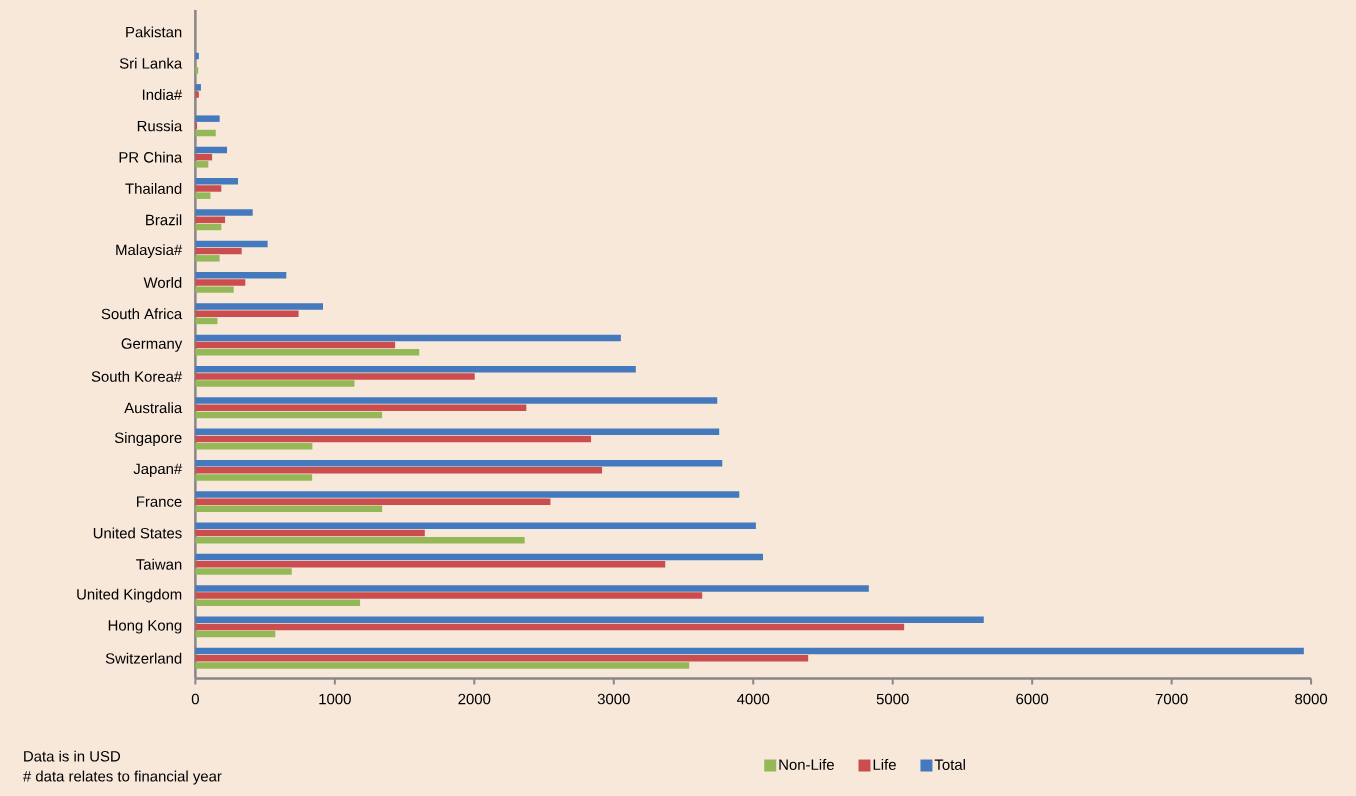 This screenshot has width=1356, height=796. I want to click on y-tick-label: Singapore, so click(148, 438).